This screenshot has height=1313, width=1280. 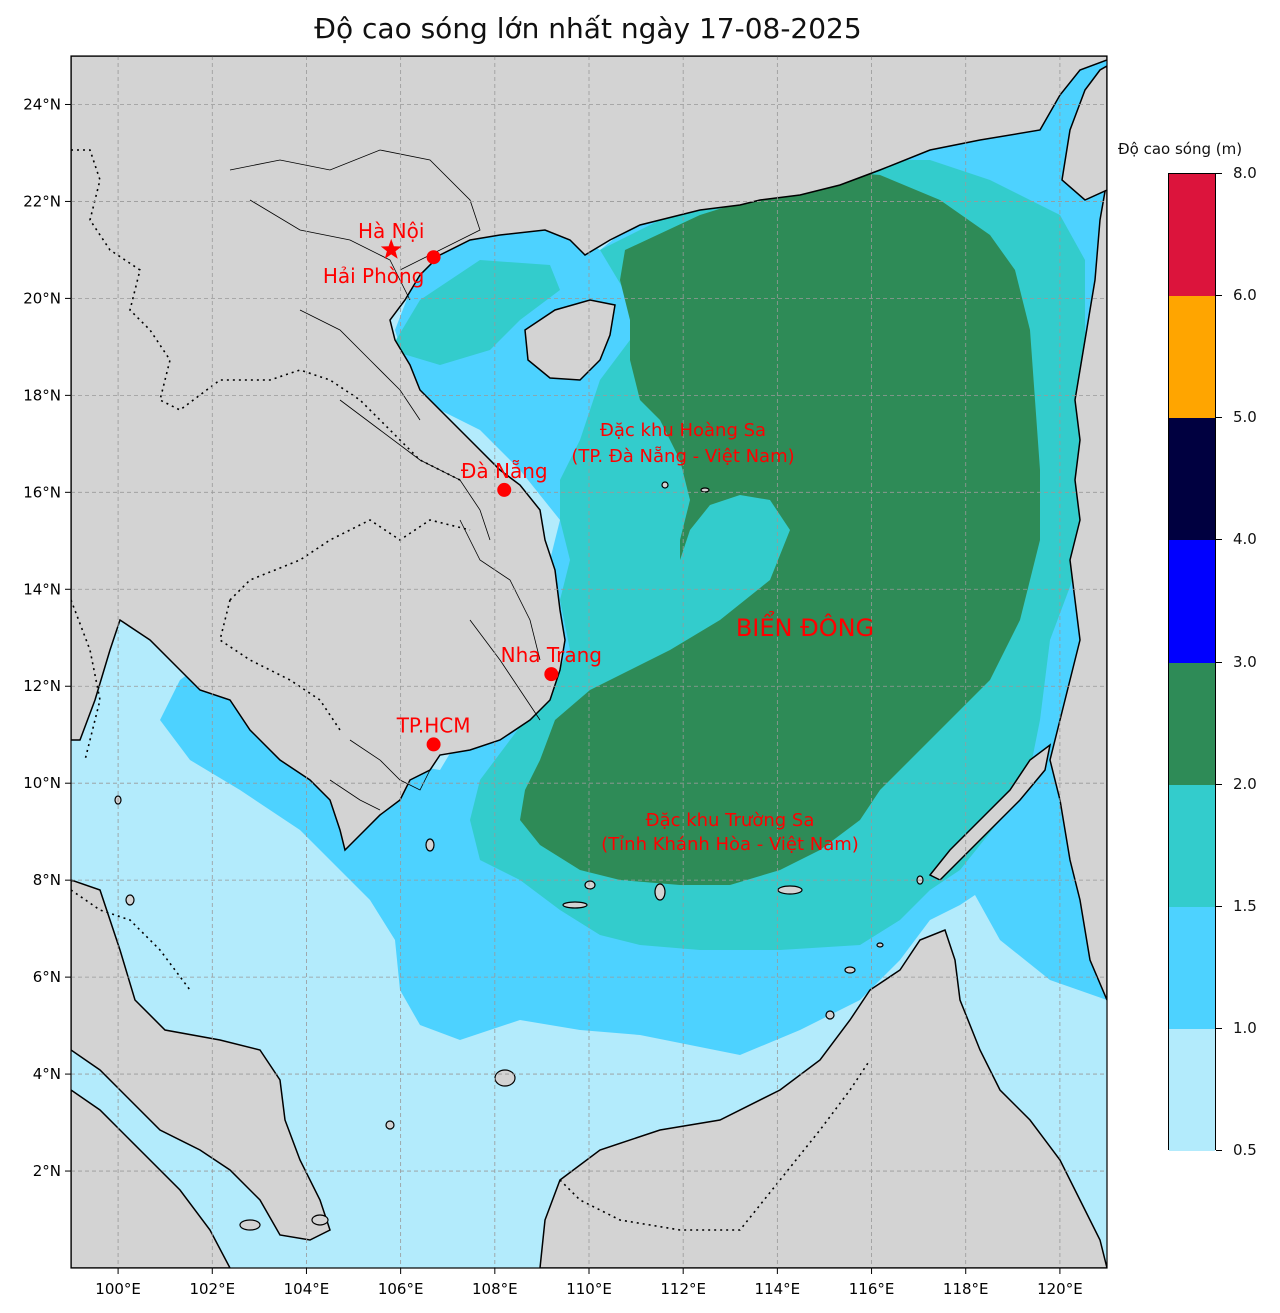 What do you see at coordinates (683, 1289) in the screenshot?
I see `lon-tick-label: 112°E` at bounding box center [683, 1289].